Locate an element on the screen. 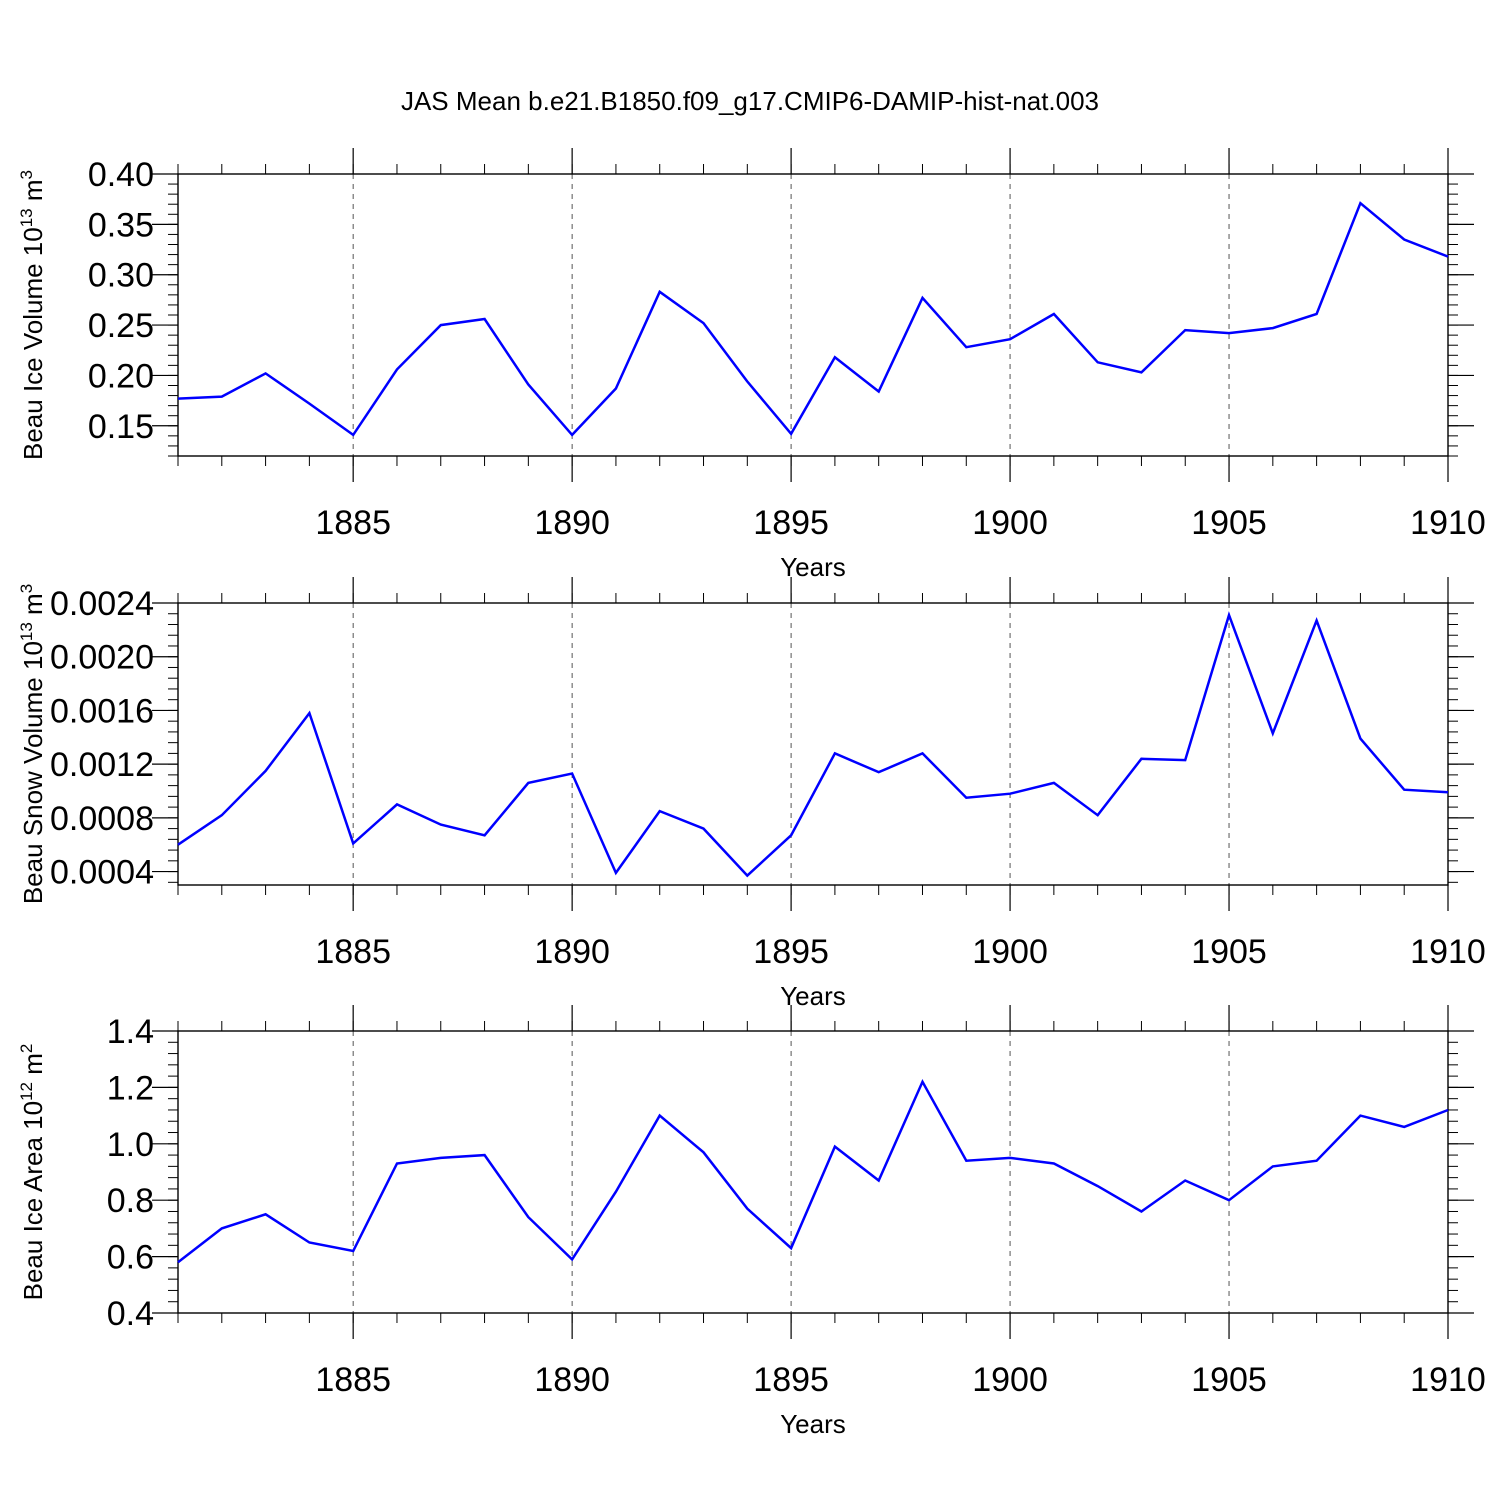  snow-volume-xtick-label: 1910 is located at coordinates (1448, 952).